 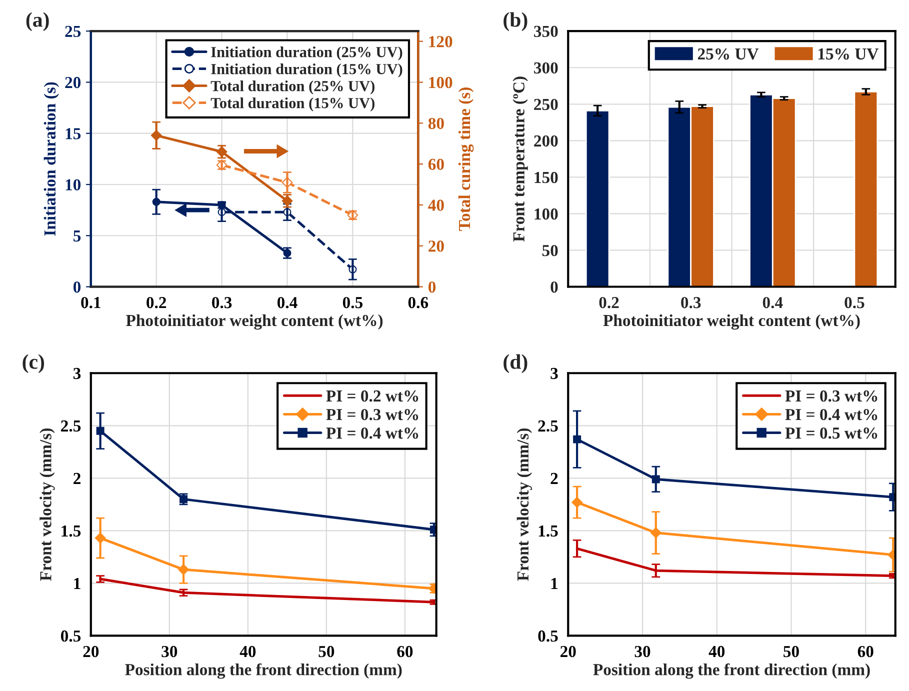 What do you see at coordinates (546, 104) in the screenshot?
I see `y-tick-label: 250` at bounding box center [546, 104].